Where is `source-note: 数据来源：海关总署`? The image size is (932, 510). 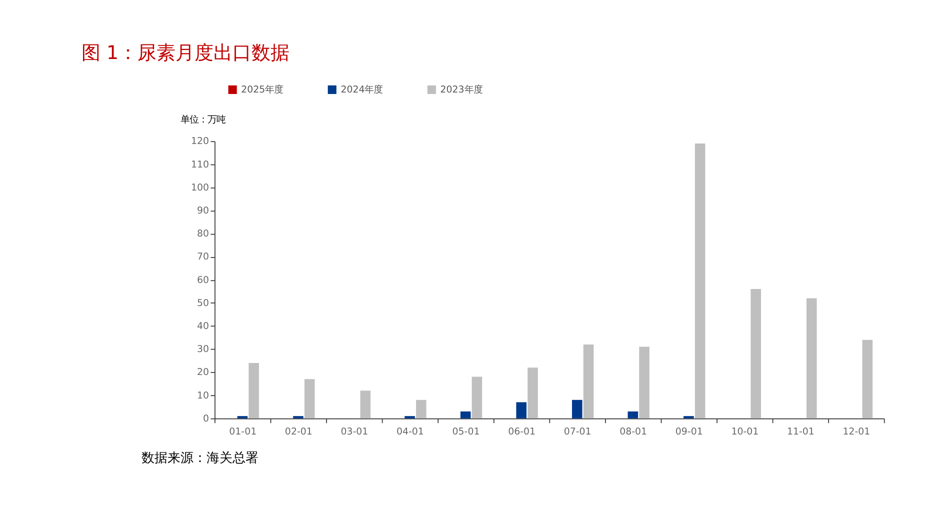
source-note: 数据来源：海关总署 is located at coordinates (200, 458).